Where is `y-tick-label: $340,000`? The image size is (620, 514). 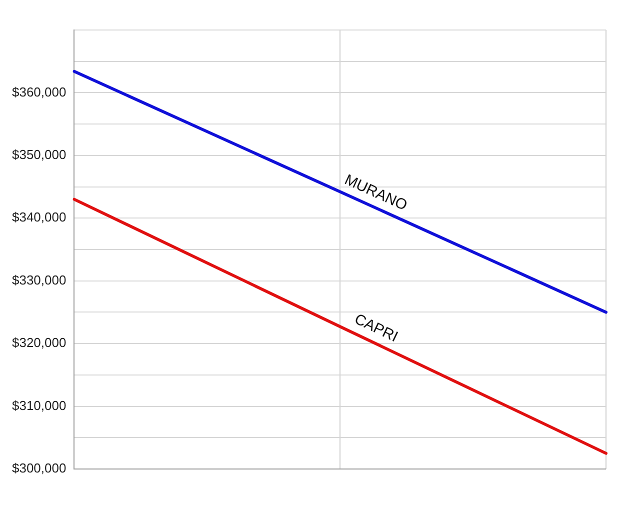
y-tick-label: $340,000 is located at coordinates (39, 217).